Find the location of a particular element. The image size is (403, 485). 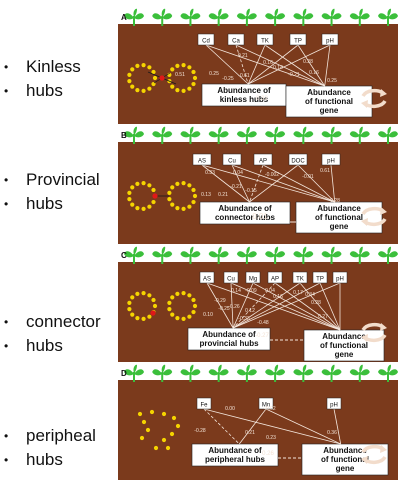

box-label: of functional is located at coordinates (345, 459).